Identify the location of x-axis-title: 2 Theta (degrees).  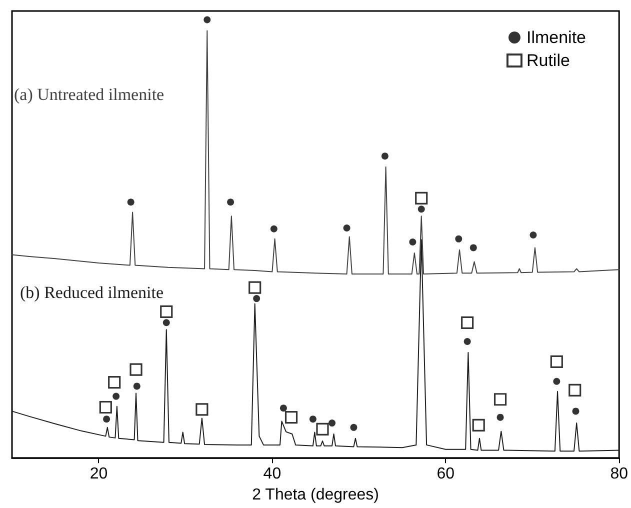
(315, 495).